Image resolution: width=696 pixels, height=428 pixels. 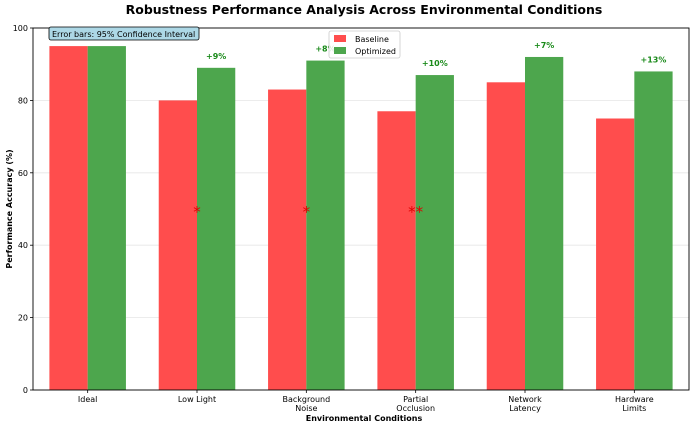 What do you see at coordinates (340, 38) in the screenshot?
I see `legend-swatch-baseline` at bounding box center [340, 38].